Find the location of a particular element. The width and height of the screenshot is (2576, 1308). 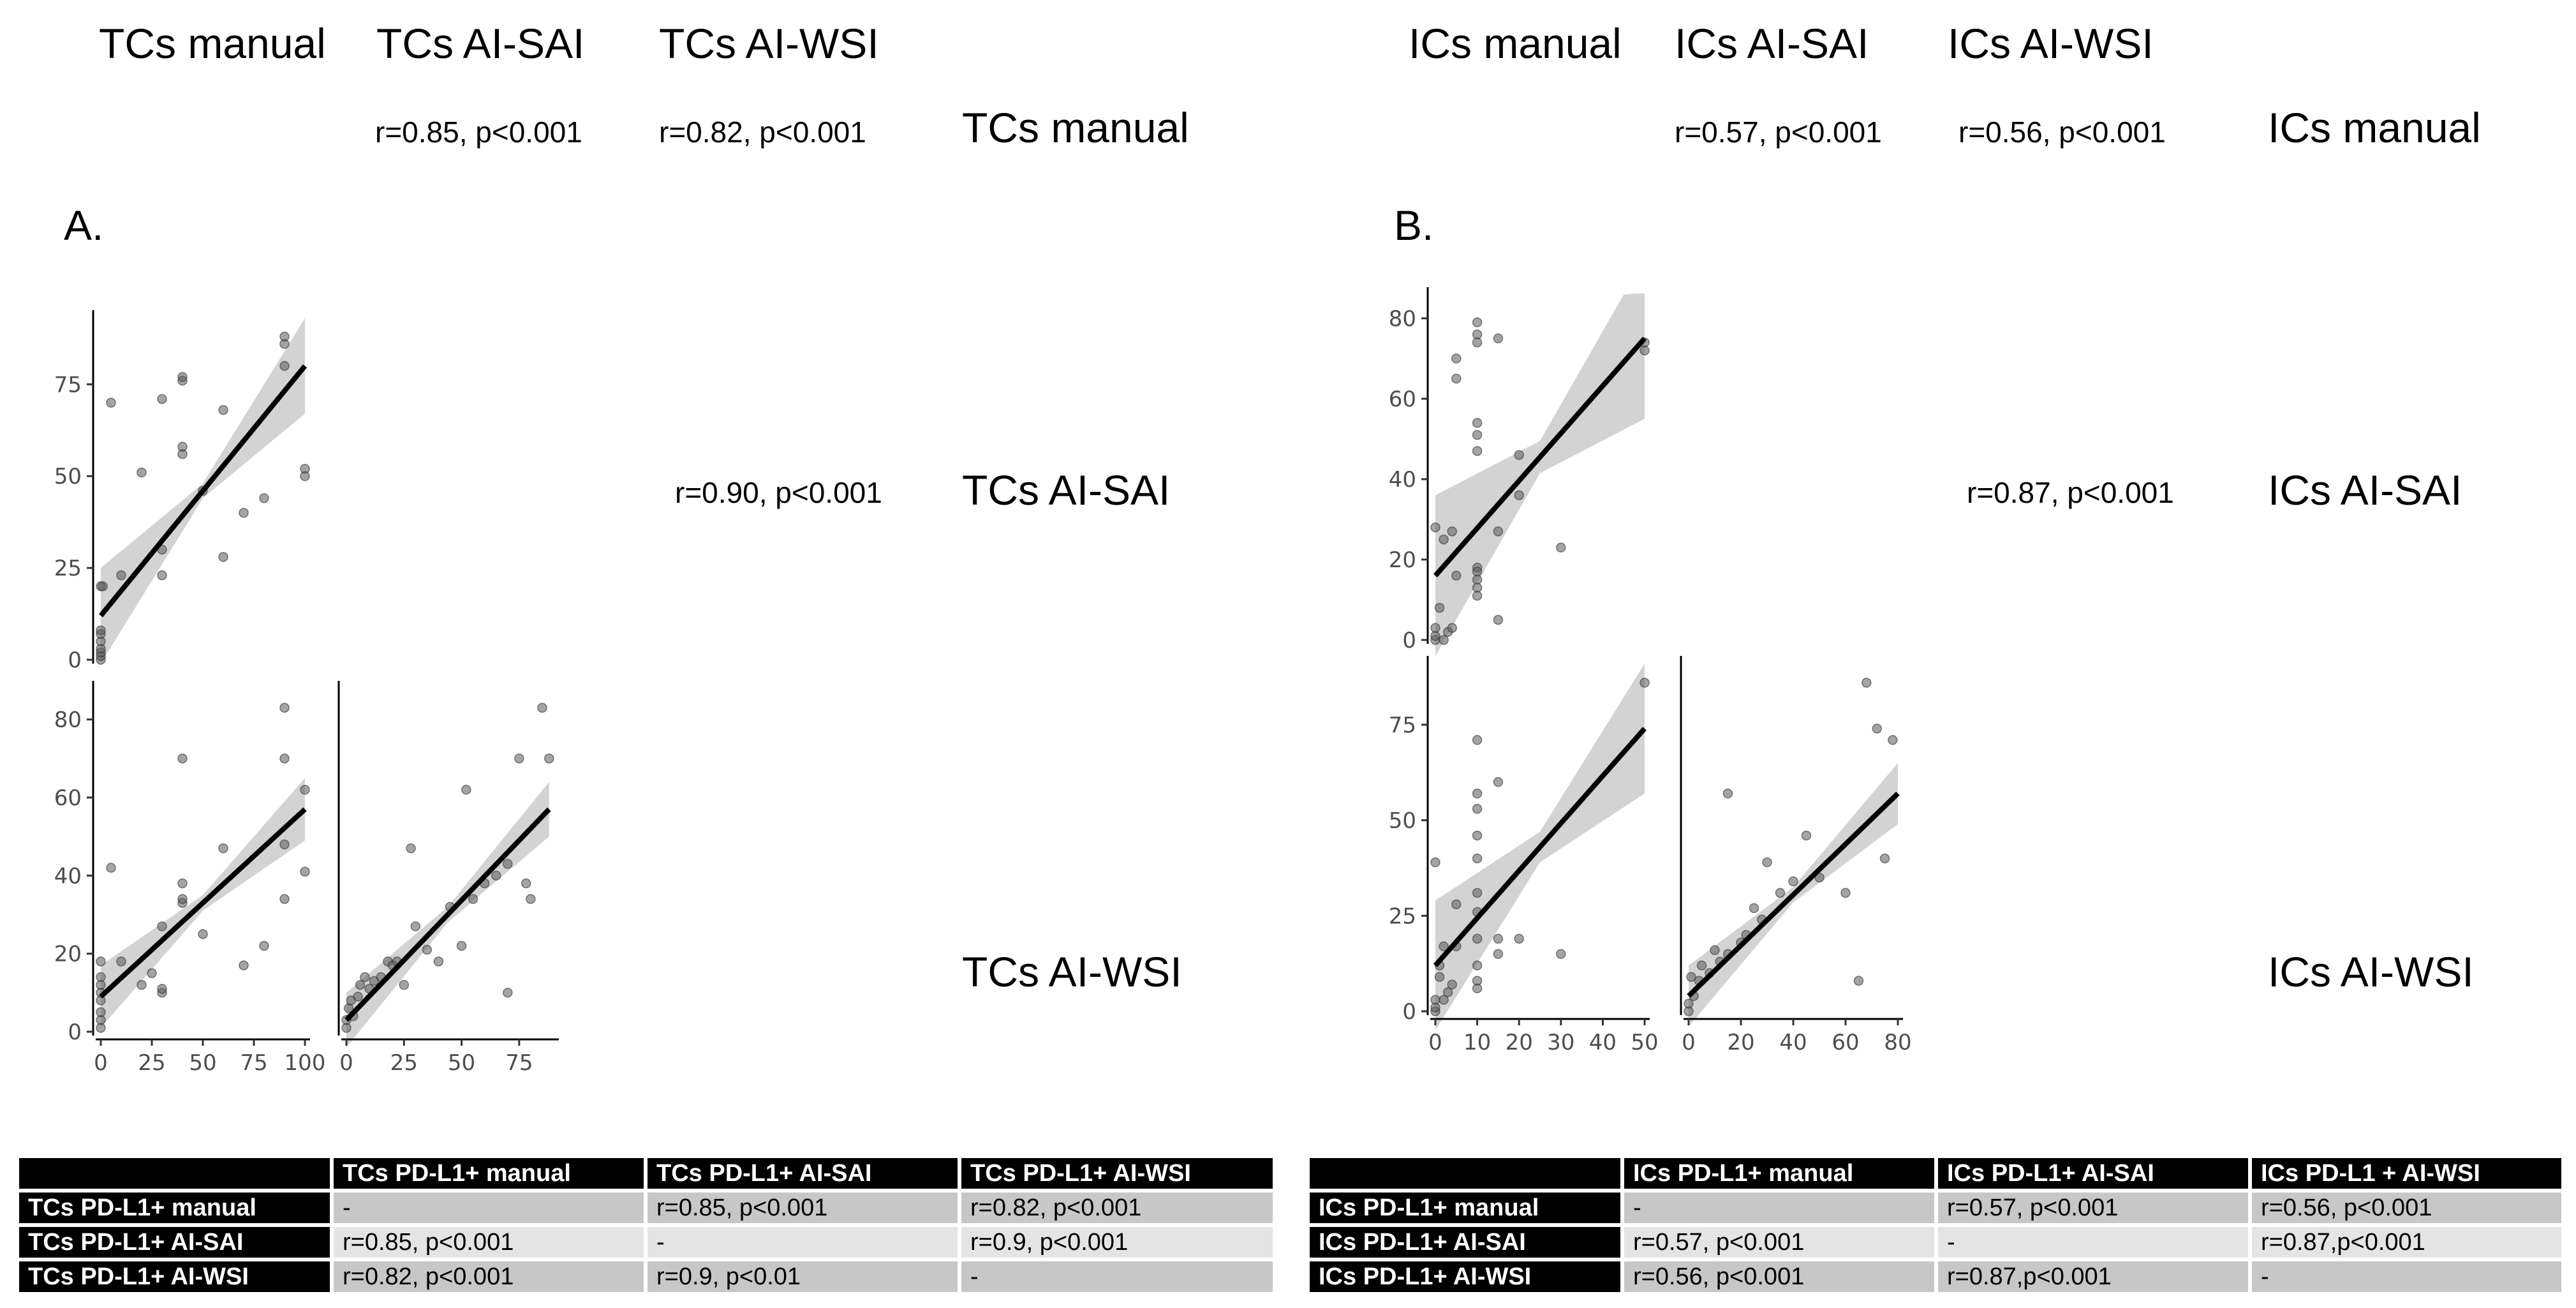

x-tick-label: 10 is located at coordinates (1477, 1042).